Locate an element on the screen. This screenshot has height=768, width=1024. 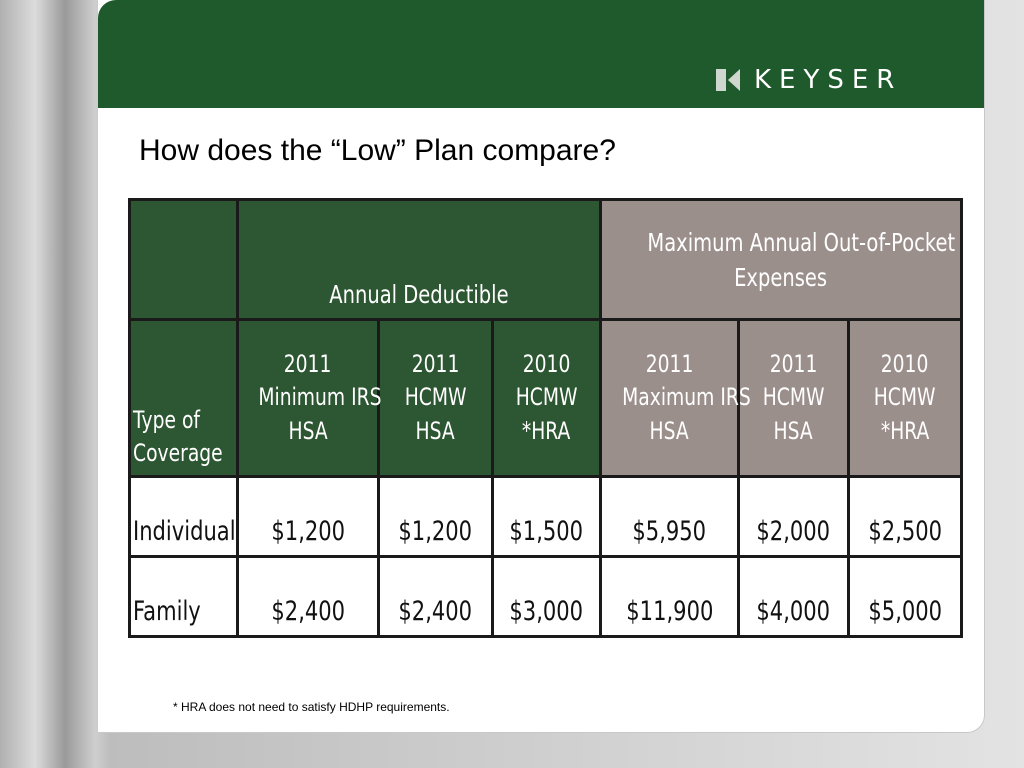
row-label-family: Family is located at coordinates (183, 596).